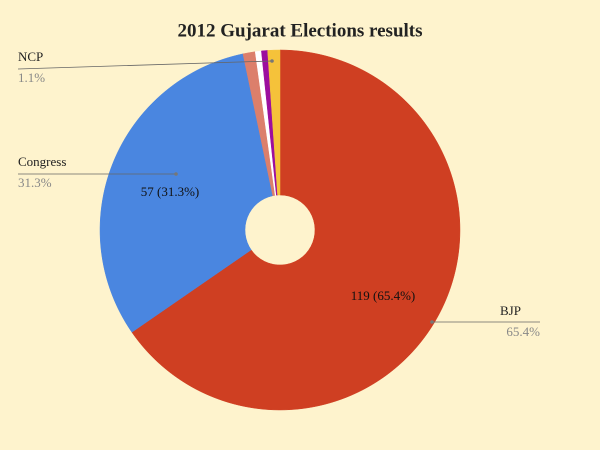 This screenshot has width=600, height=450. What do you see at coordinates (170, 191) in the screenshot?
I see `data-label: 57 (31.3%)` at bounding box center [170, 191].